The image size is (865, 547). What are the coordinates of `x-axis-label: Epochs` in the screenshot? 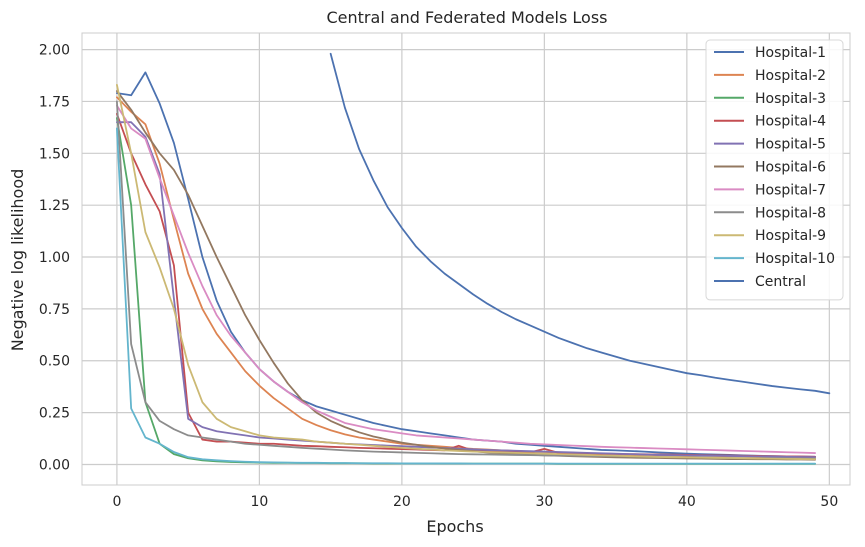 It's located at (454, 526).